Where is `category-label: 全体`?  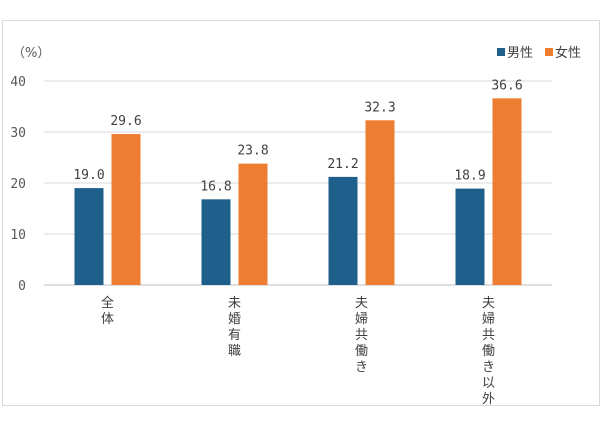 category-label: 全体 is located at coordinates (107, 311).